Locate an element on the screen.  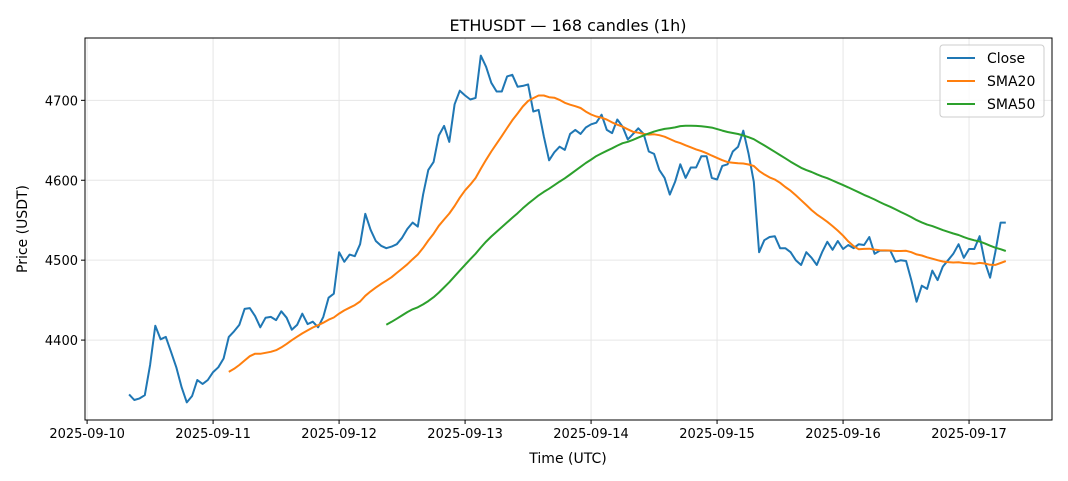
x-axis-label: Time (UTC) is located at coordinates (567, 459).